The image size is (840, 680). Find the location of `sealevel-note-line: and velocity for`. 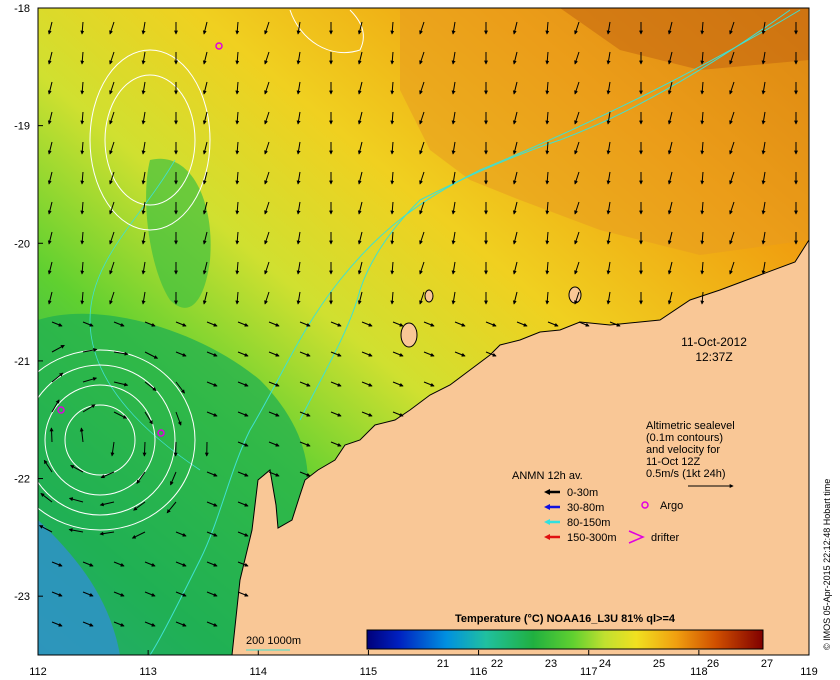

sealevel-note-line: and velocity for is located at coordinates (683, 450).